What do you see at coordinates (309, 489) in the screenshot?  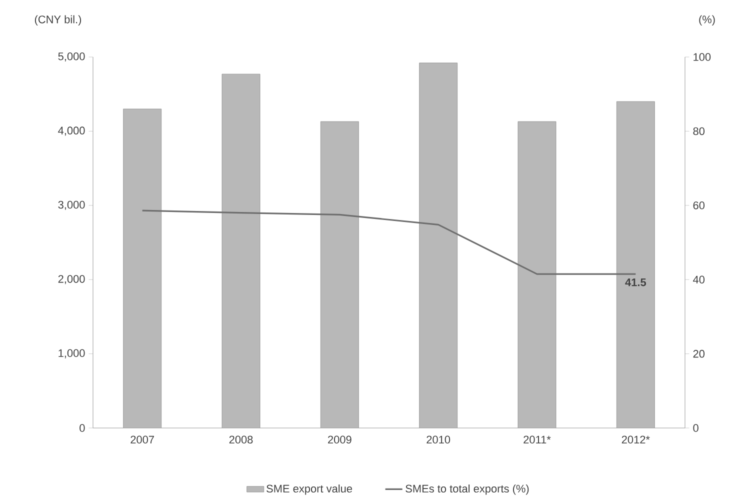 I see `legend-label: SME export value` at bounding box center [309, 489].